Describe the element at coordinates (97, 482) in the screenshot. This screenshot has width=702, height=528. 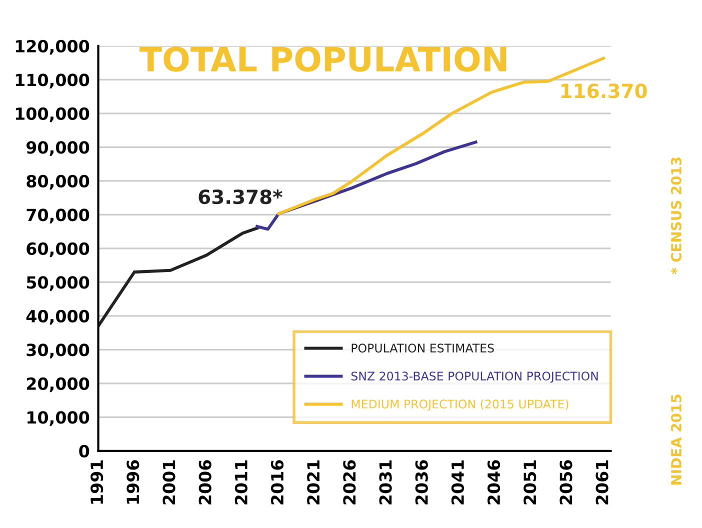
I see `x-tick-label: 1991` at that location.